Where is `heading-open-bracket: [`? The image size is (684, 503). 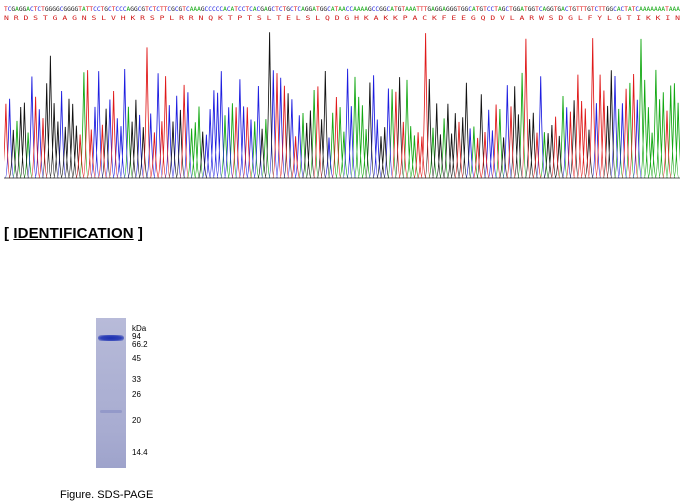 heading-open-bracket: [ is located at coordinates (9, 233).